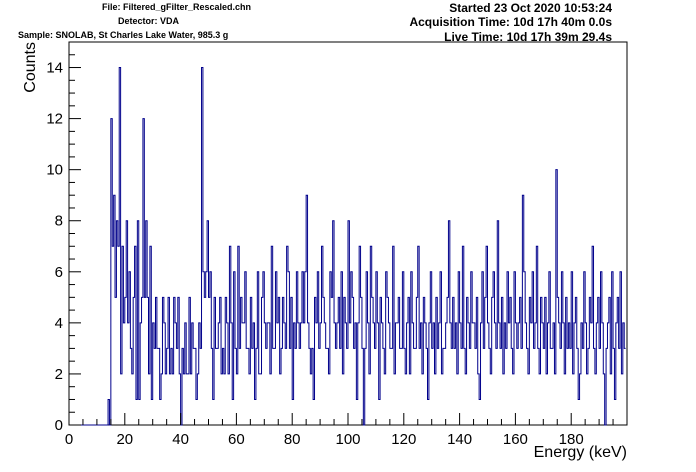 The width and height of the screenshot is (696, 472). Describe the element at coordinates (124, 439) in the screenshot. I see `x-tick-label: 20` at that location.